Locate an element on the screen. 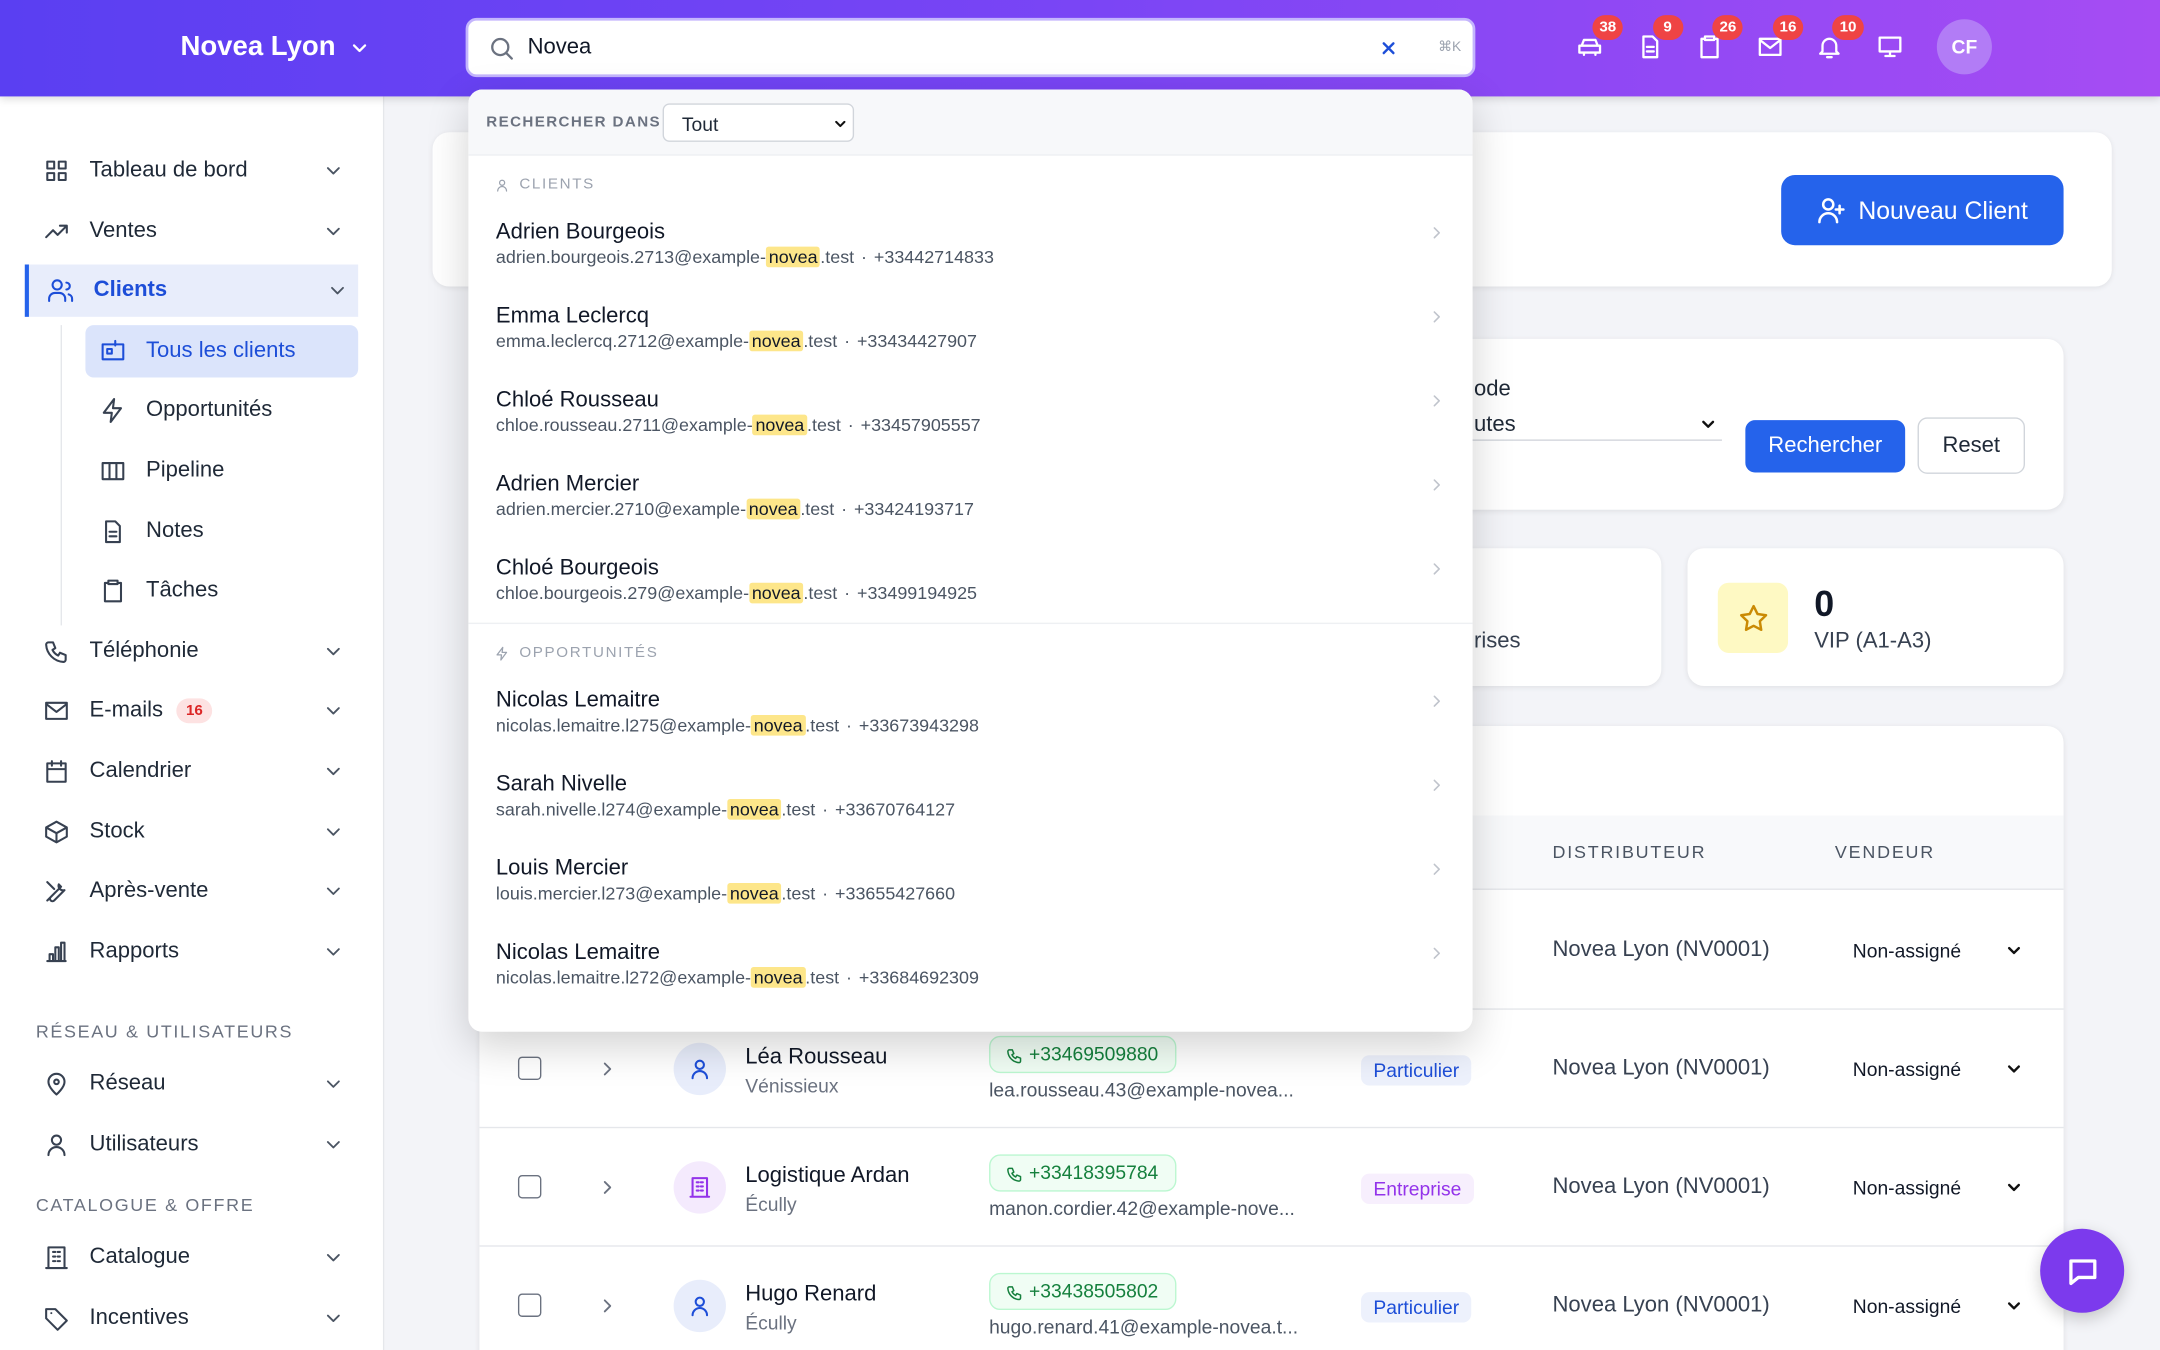 This screenshot has height=1350, width=2160. header-icon-button: 38 is located at coordinates (1596, 42).